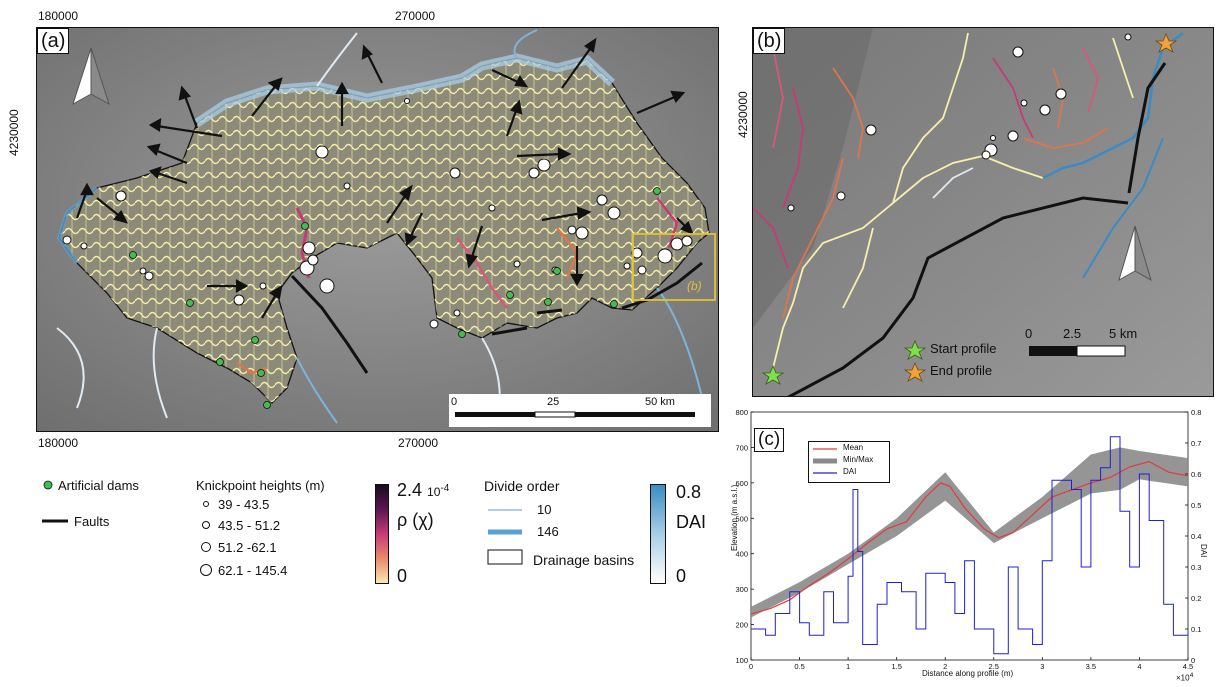 The image size is (1219, 687). I want to click on divide-west, so click(77, 225).